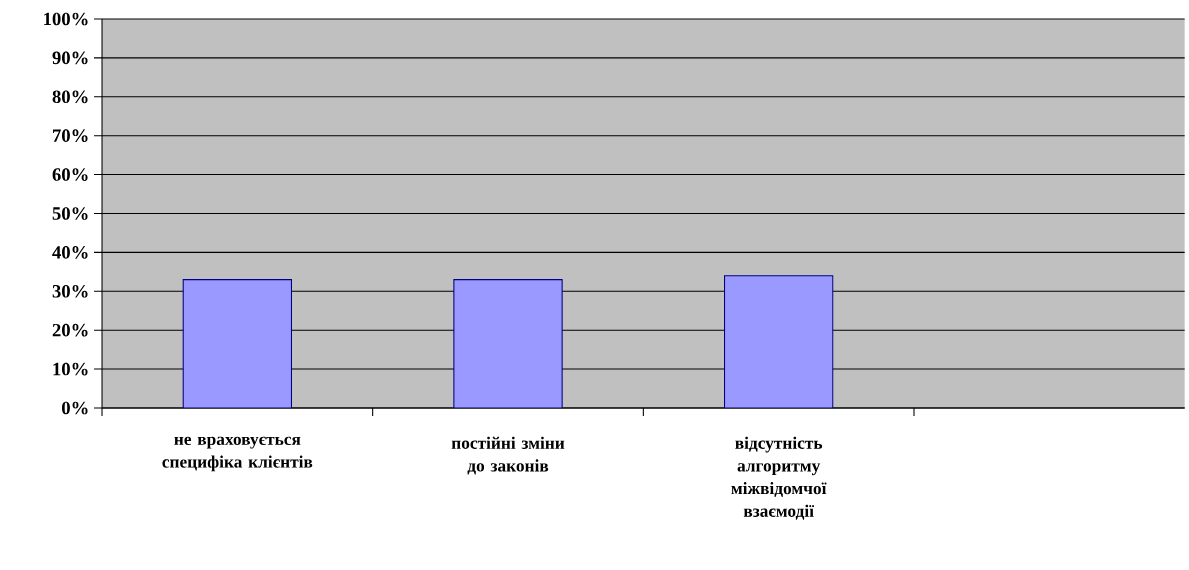 This screenshot has height=570, width=1189. What do you see at coordinates (66, 19) in the screenshot?
I see `y-tick-label: 100%` at bounding box center [66, 19].